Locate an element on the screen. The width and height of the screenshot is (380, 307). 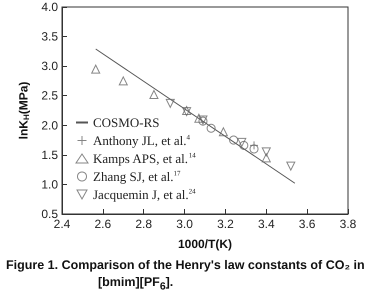
y-axis-title: lnKH(MPa) is located at coordinates (23, 111).